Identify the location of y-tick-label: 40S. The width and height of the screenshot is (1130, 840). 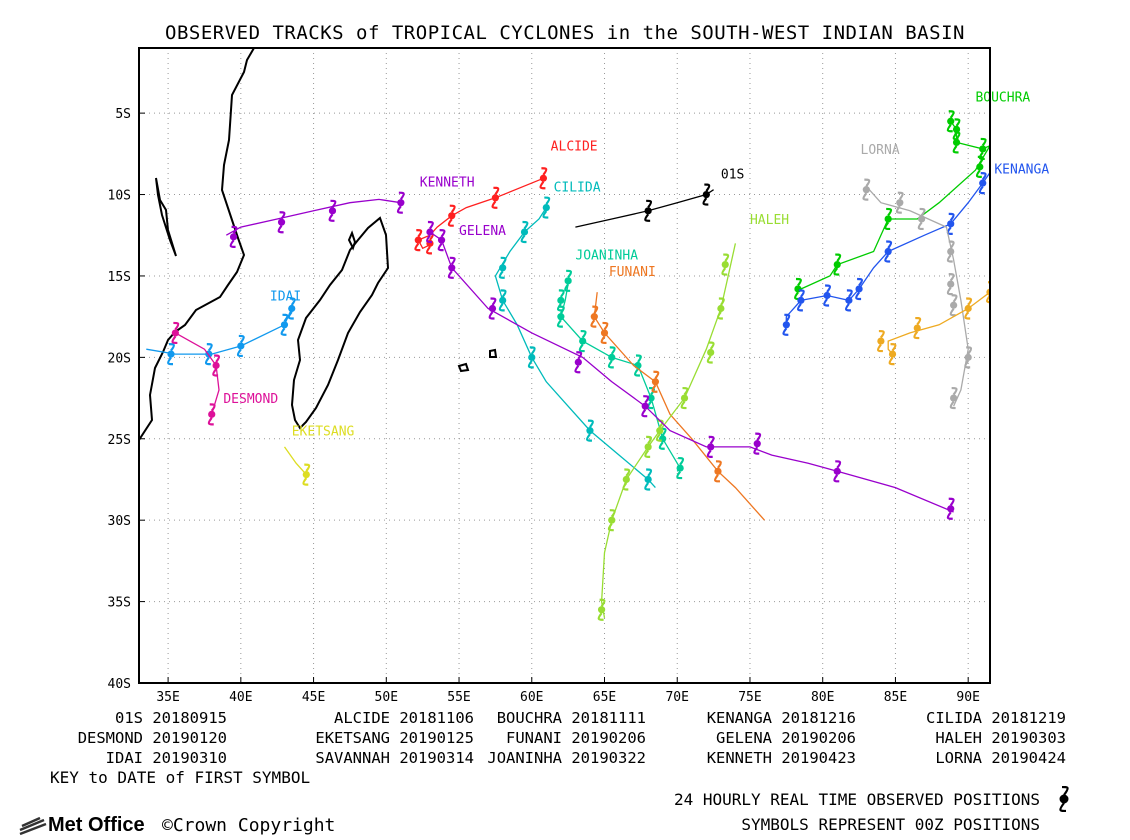
(119, 684).